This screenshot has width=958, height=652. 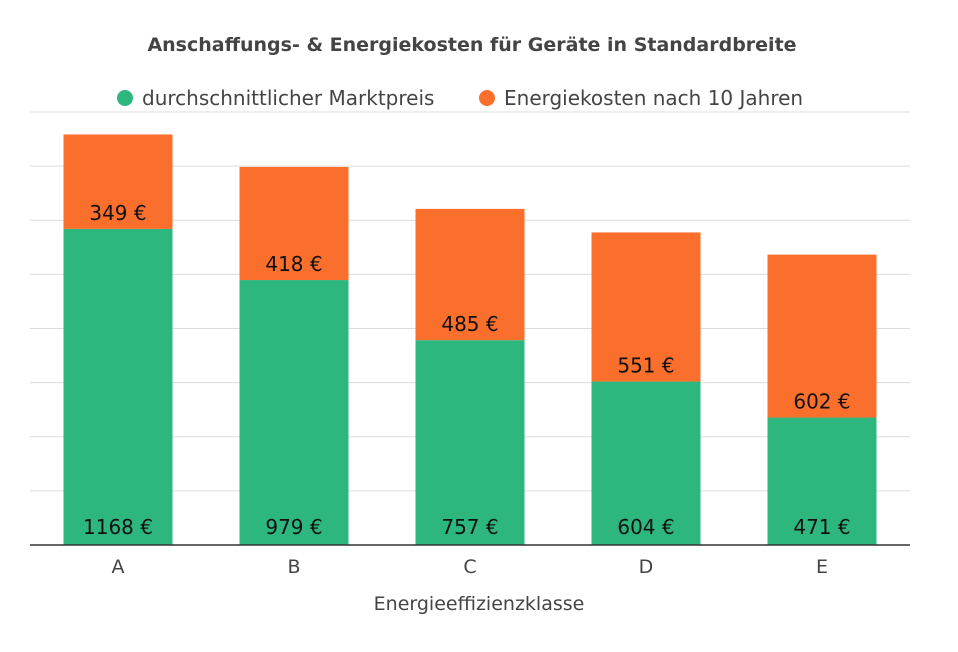 What do you see at coordinates (117, 213) in the screenshot?
I see `data-label: 349 €` at bounding box center [117, 213].